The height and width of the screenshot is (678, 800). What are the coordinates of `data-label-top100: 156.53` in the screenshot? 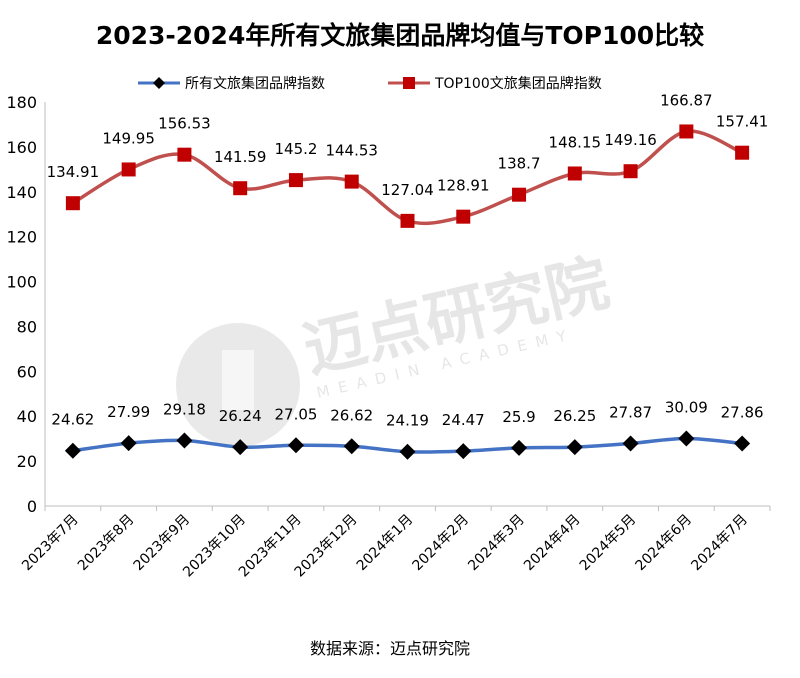 It's located at (184, 124).